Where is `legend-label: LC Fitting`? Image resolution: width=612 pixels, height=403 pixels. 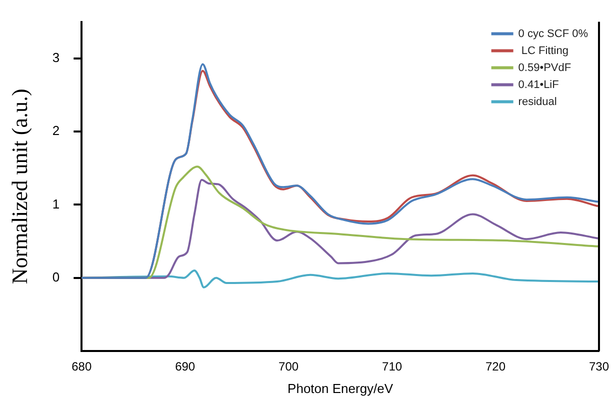 legend-label: LC Fitting is located at coordinates (543, 50).